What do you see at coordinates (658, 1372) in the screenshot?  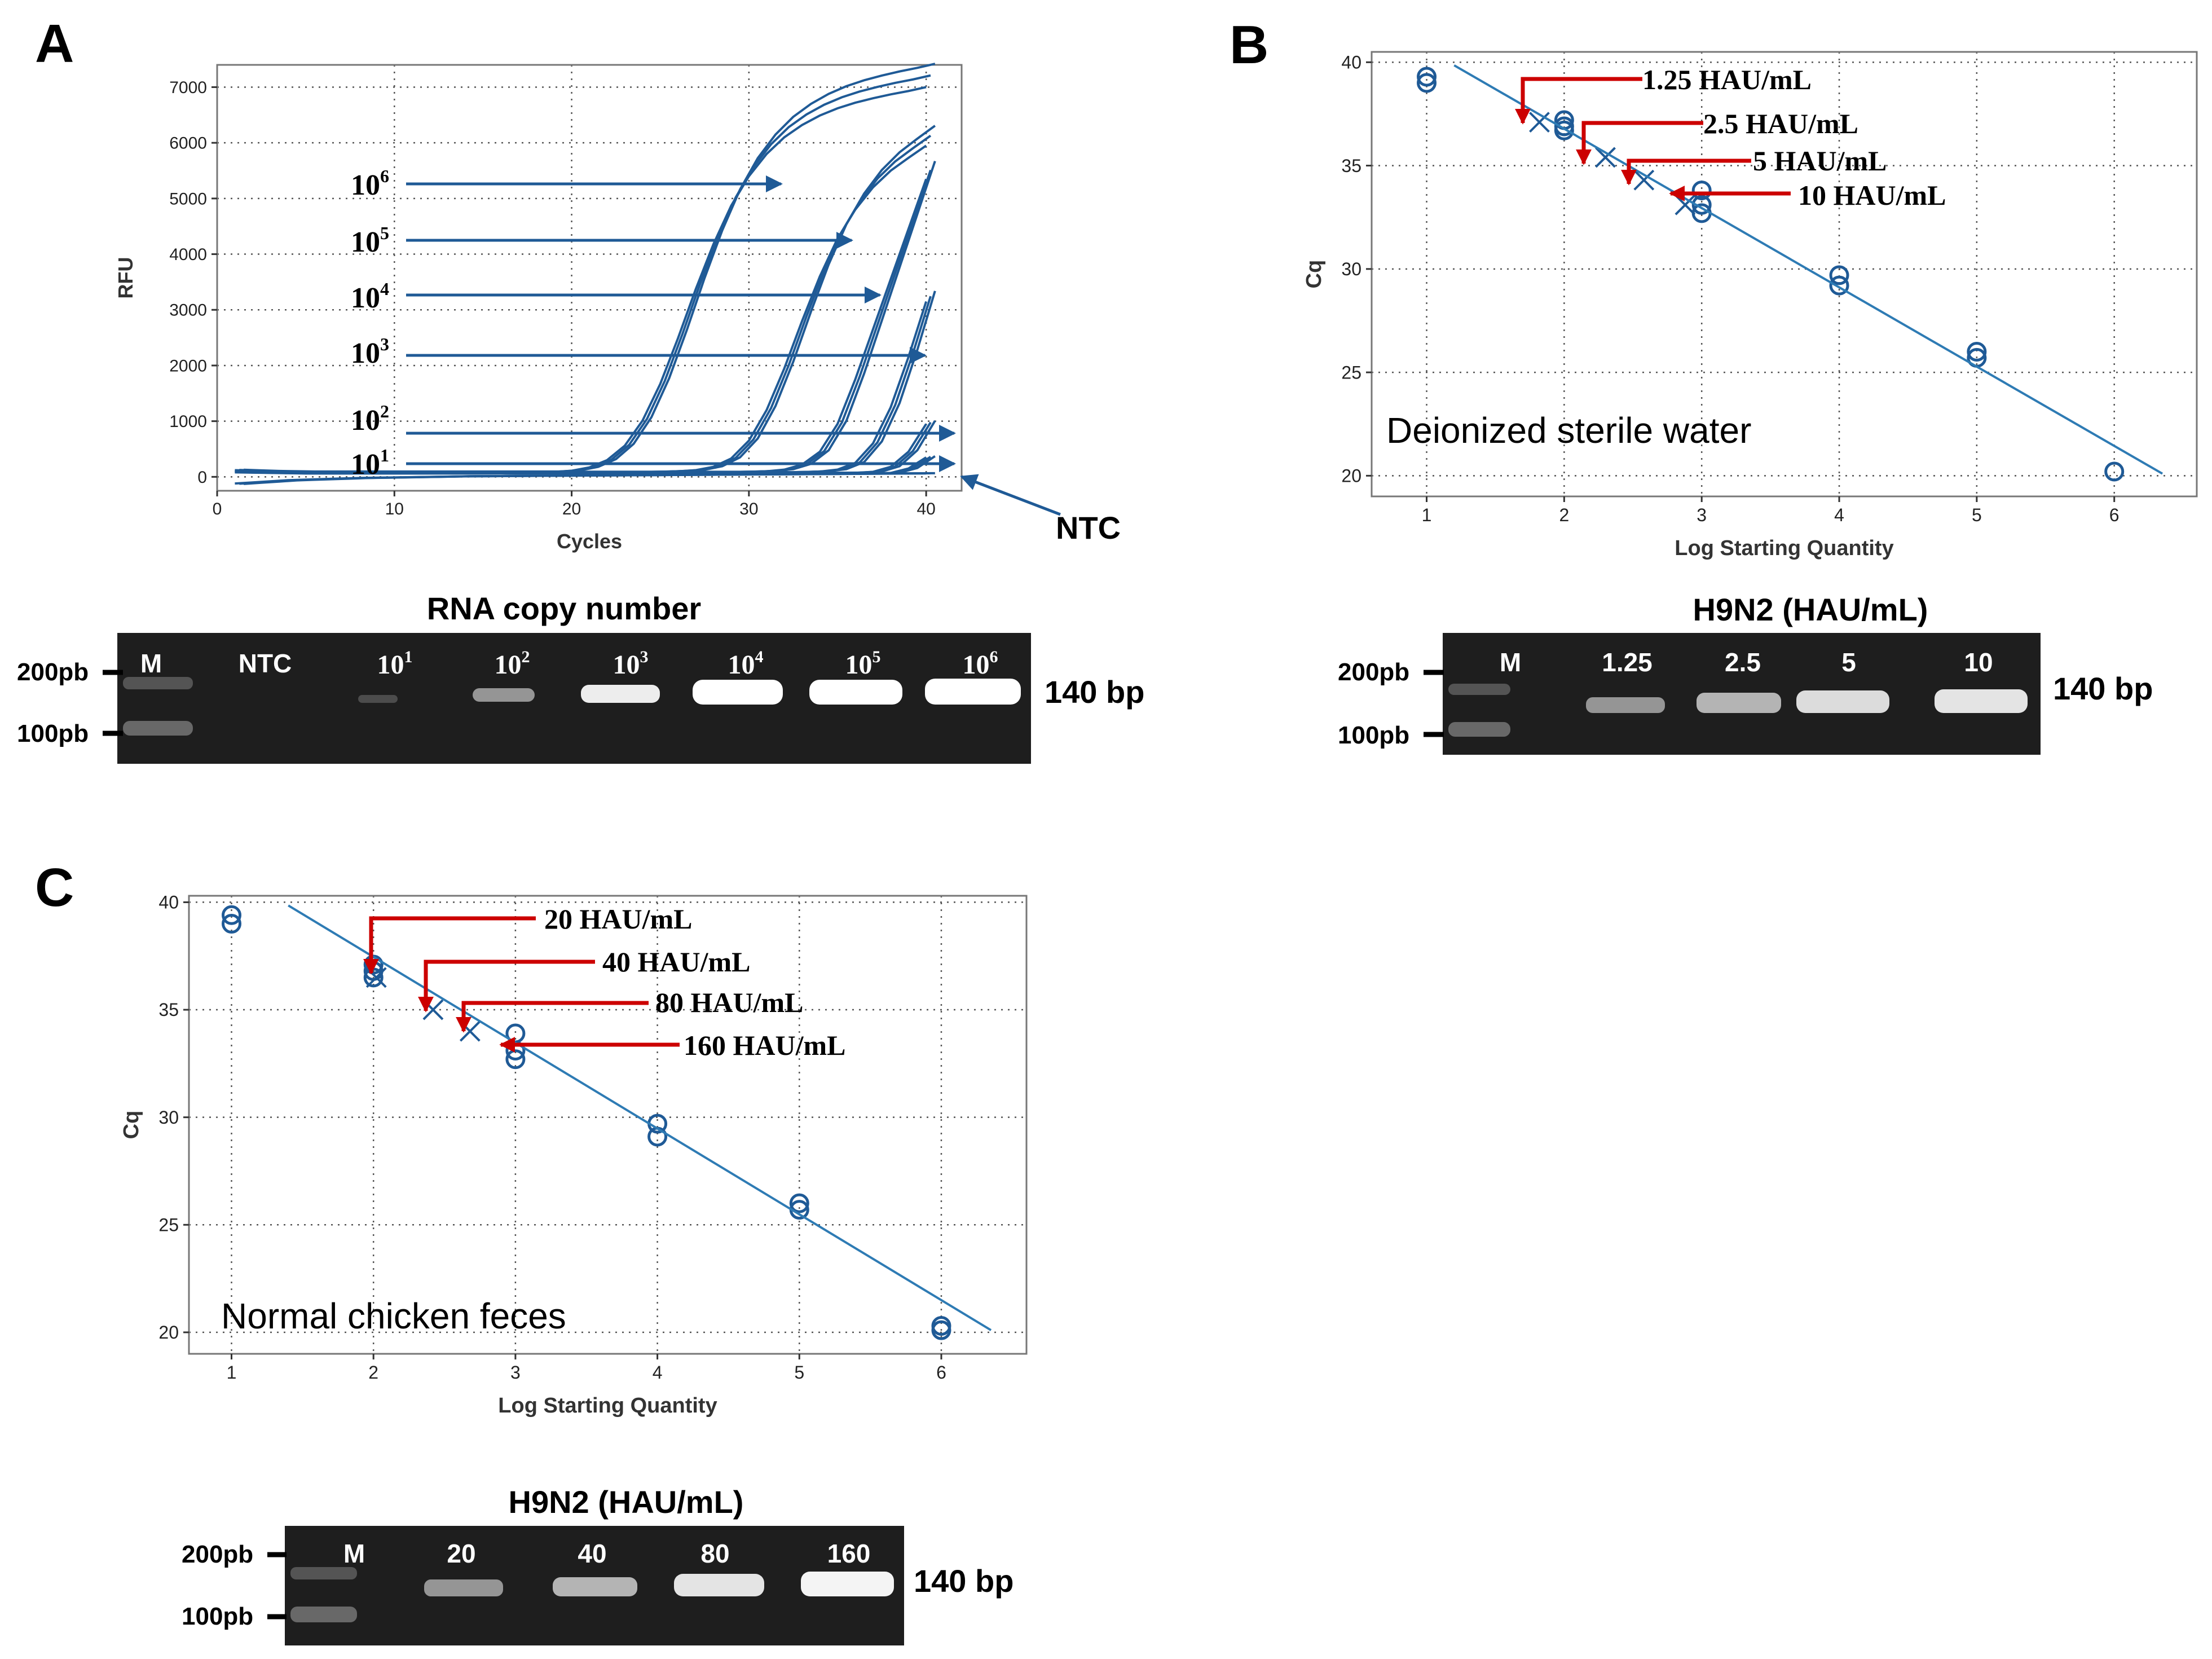 I see `x-tick-label: 4` at bounding box center [658, 1372].